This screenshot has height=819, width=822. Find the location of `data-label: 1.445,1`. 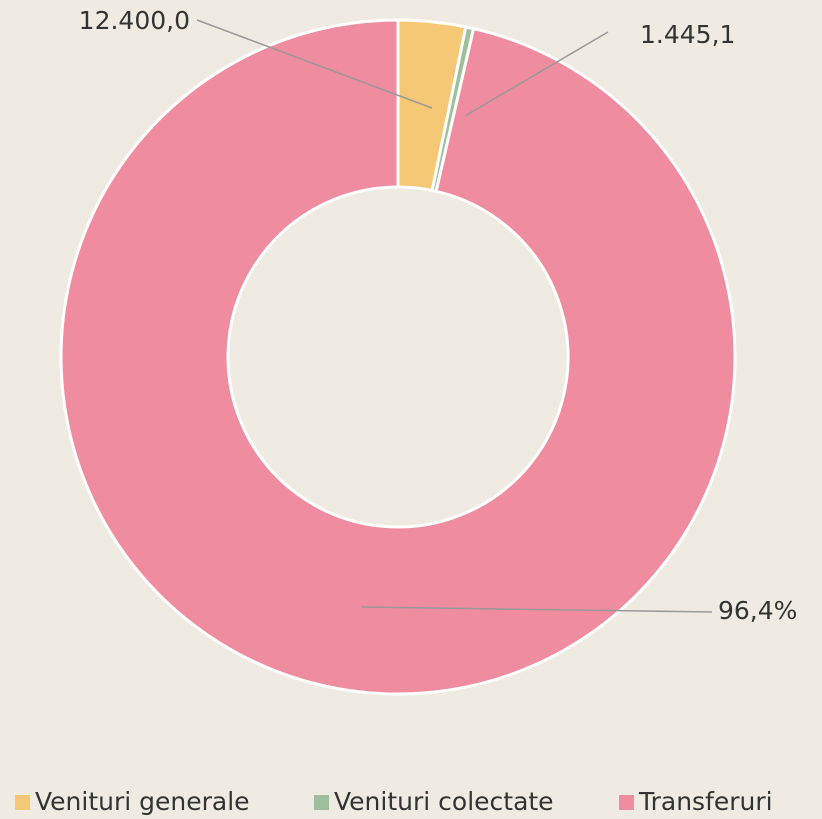

data-label: 1.445,1 is located at coordinates (687, 34).